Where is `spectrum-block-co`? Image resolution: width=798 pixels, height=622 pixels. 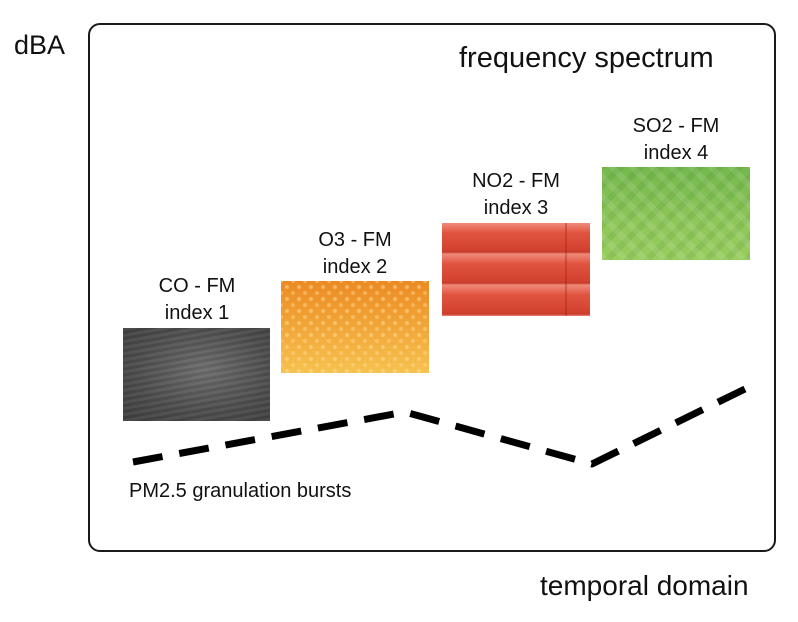
spectrum-block-co is located at coordinates (196, 374).